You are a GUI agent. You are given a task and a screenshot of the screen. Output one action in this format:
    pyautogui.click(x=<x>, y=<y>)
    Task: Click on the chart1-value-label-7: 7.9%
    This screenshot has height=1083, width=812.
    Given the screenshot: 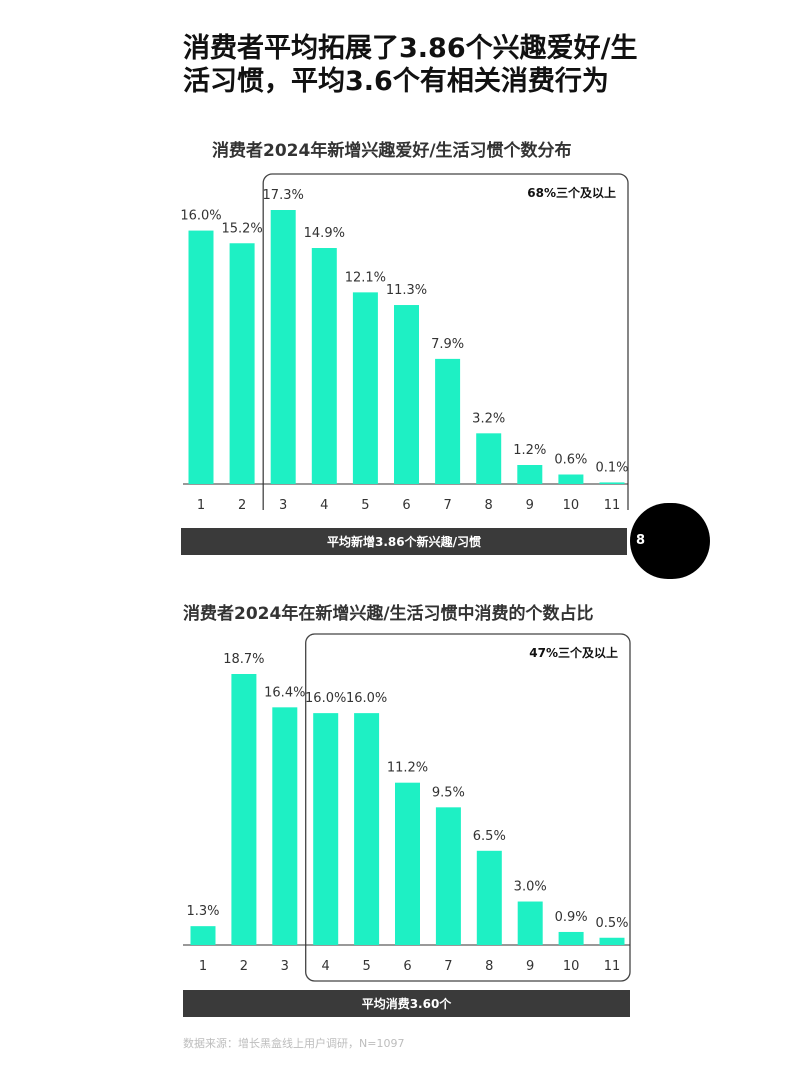 What is the action you would take?
    pyautogui.click(x=447, y=344)
    